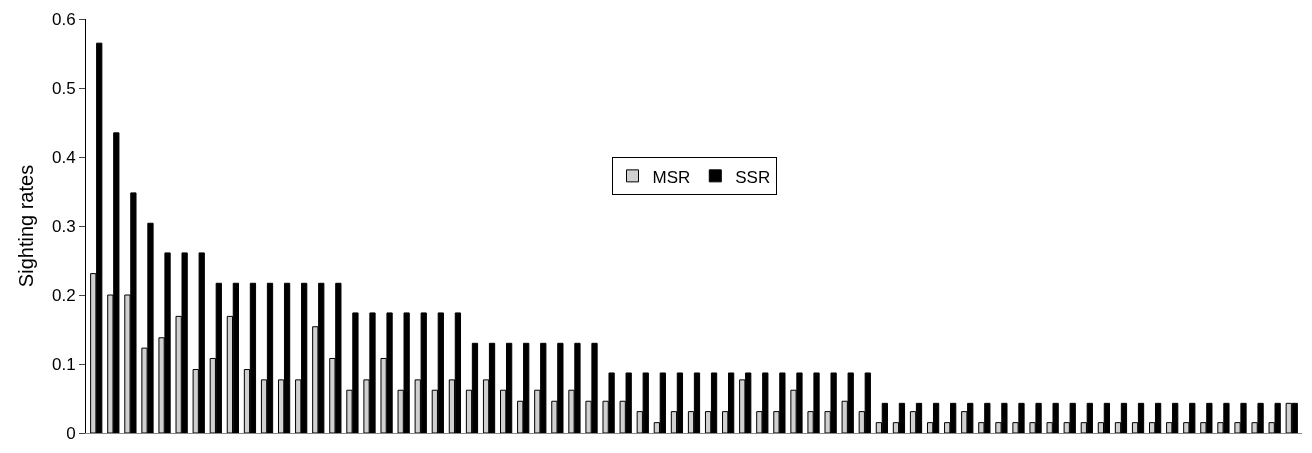 This screenshot has width=1312, height=453. I want to click on y-tick-label: 0, so click(71, 433).